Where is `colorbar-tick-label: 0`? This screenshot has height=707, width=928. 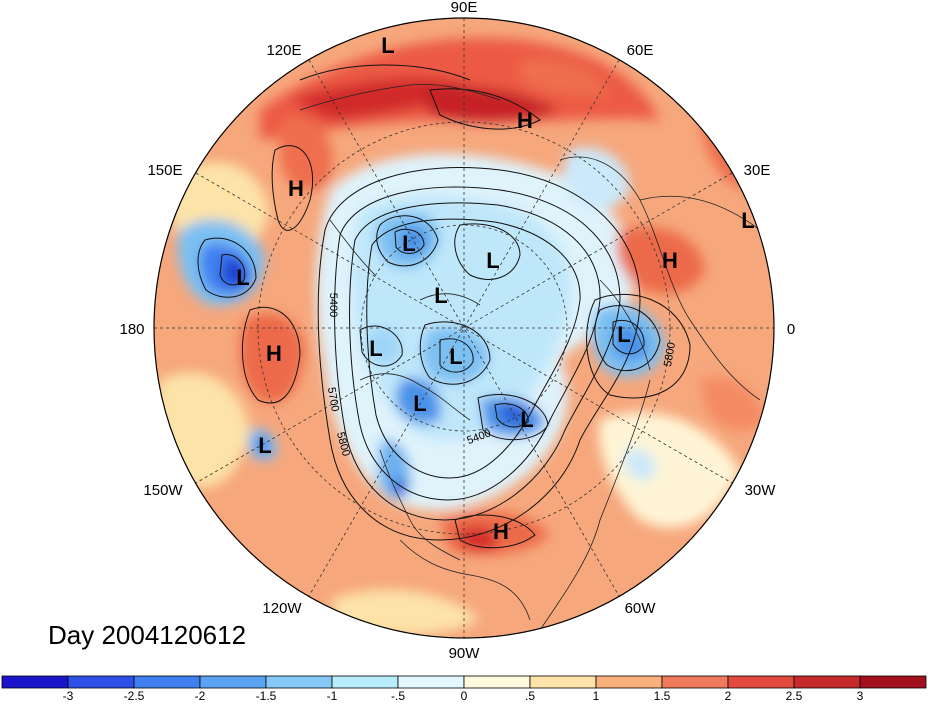 colorbar-tick-label: 0 is located at coordinates (464, 695).